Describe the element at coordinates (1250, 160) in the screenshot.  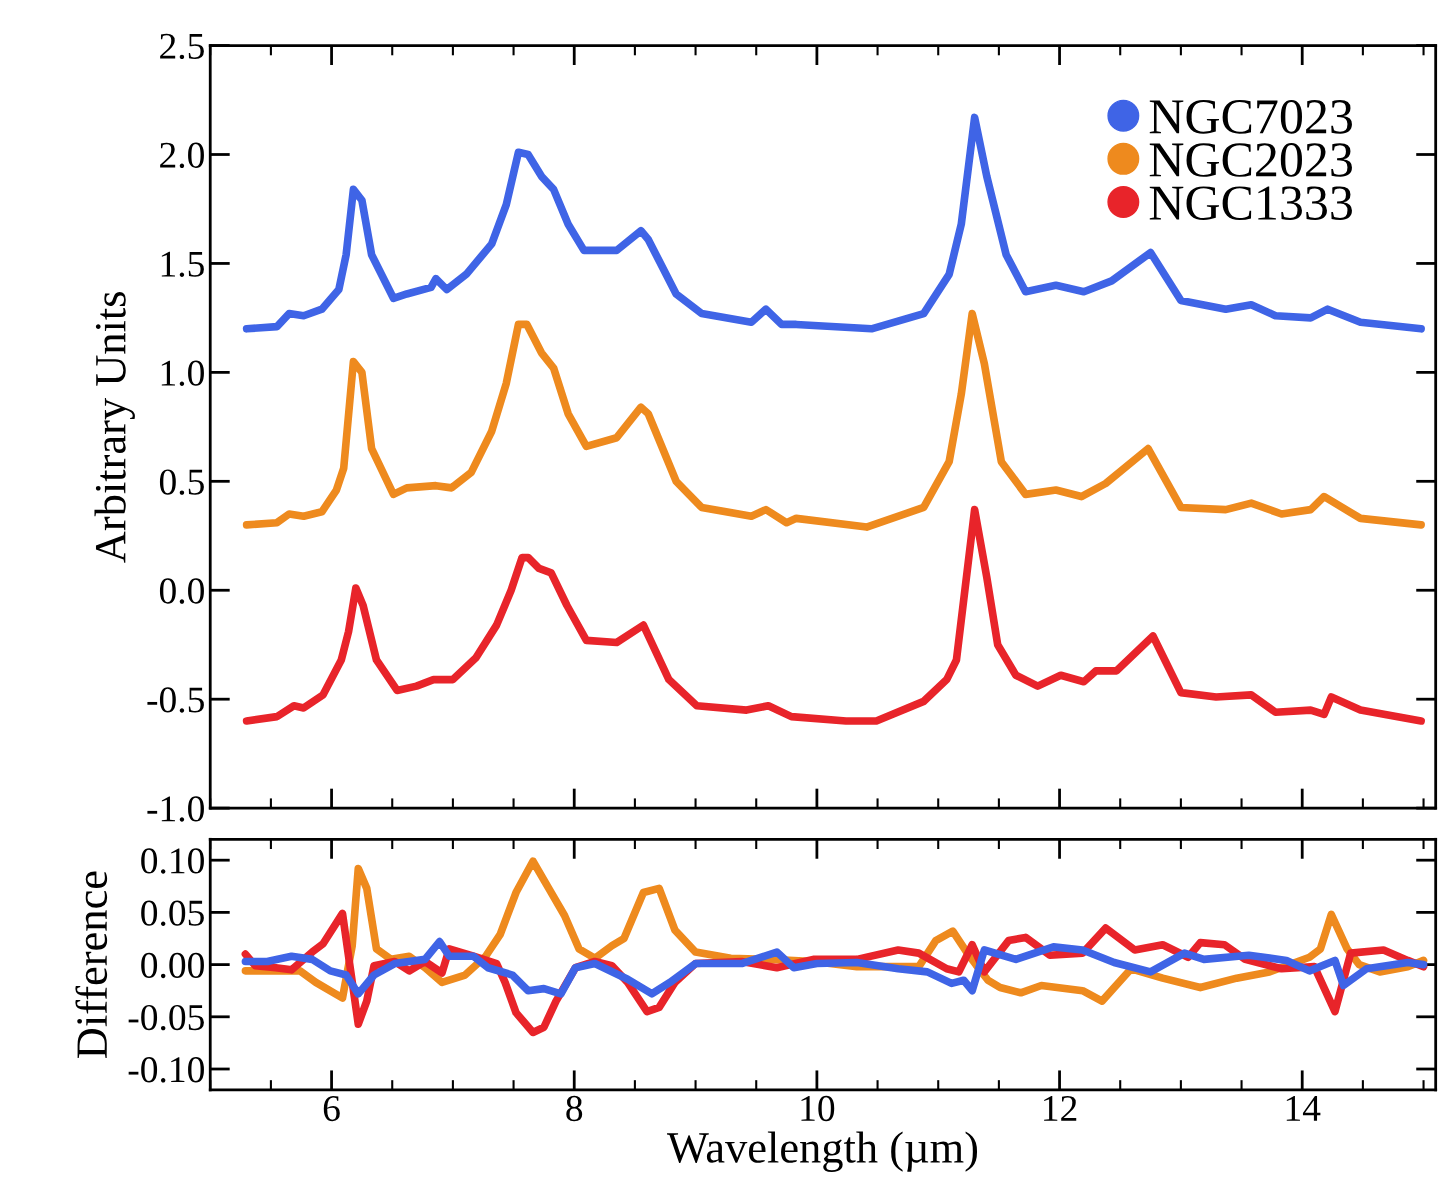
I see `legend-label: NGC2023` at that location.